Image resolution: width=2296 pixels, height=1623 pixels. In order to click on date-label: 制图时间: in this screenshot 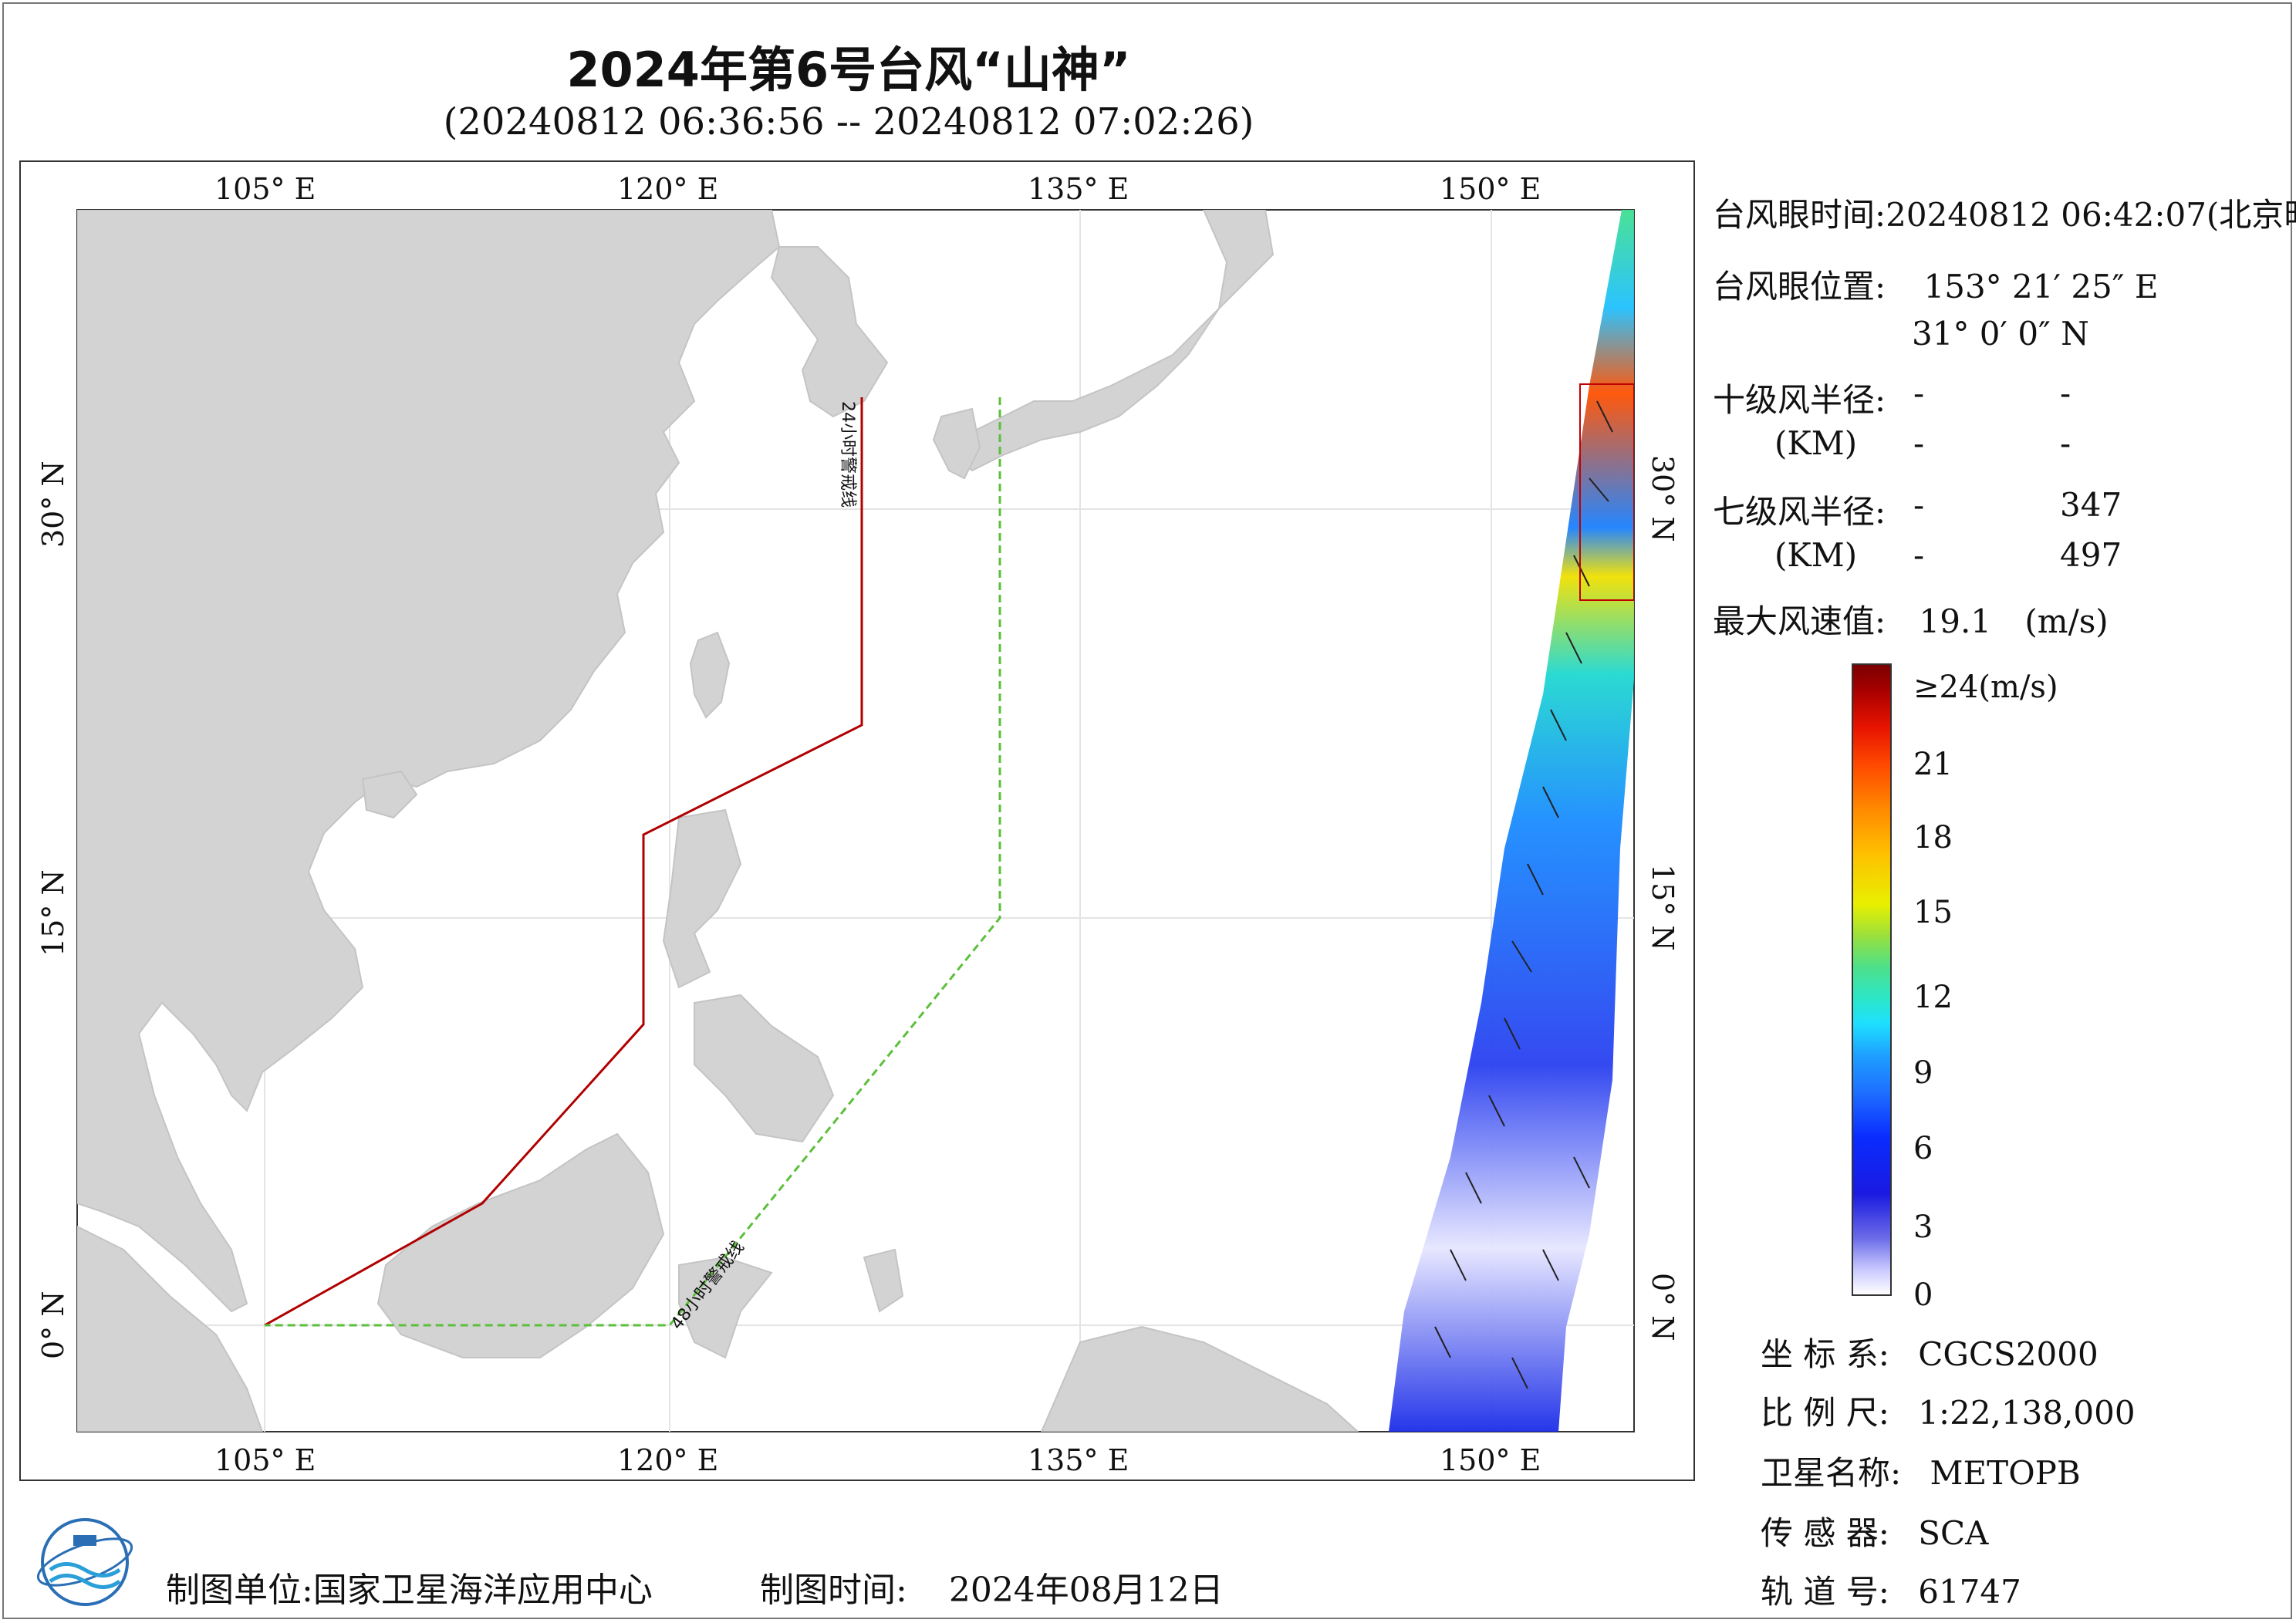, I will do `click(833, 1590)`.